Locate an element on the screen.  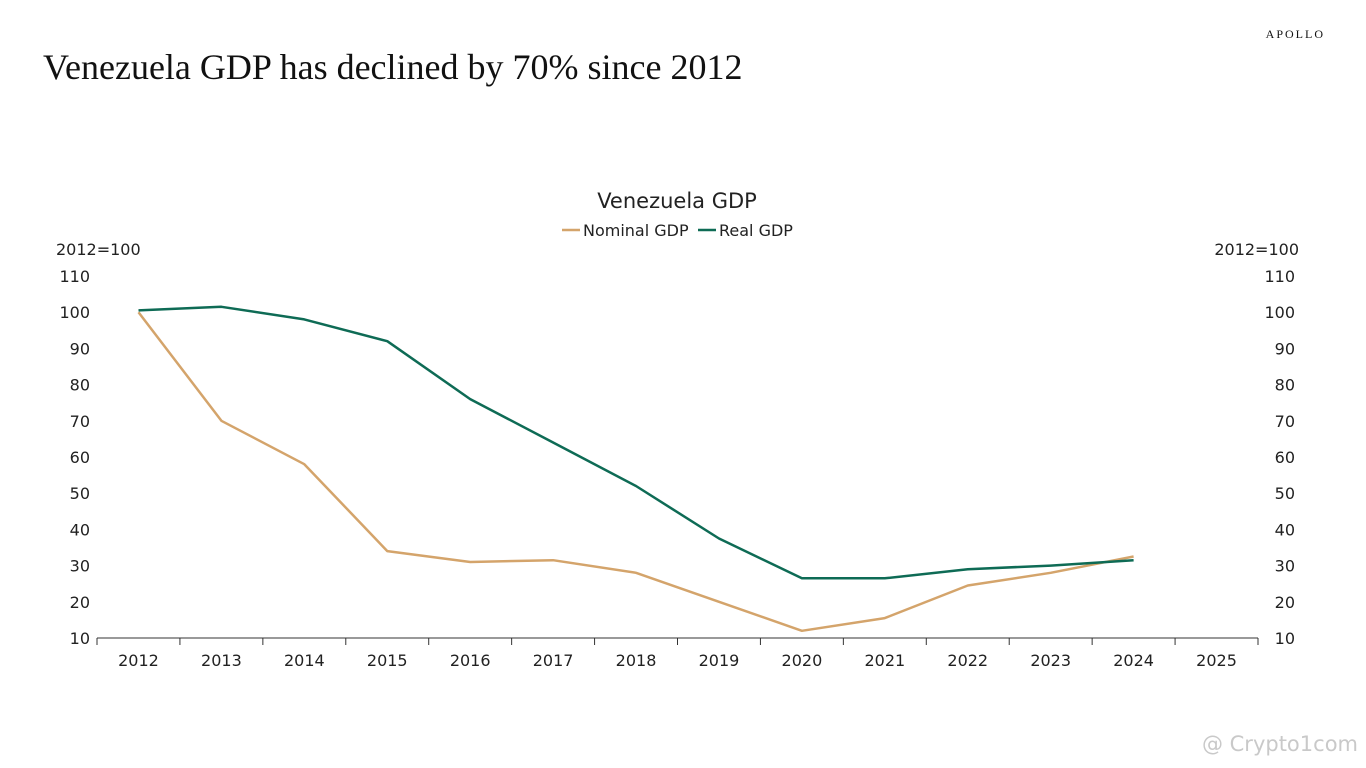
x-tick-label: 2012 is located at coordinates (138, 660).